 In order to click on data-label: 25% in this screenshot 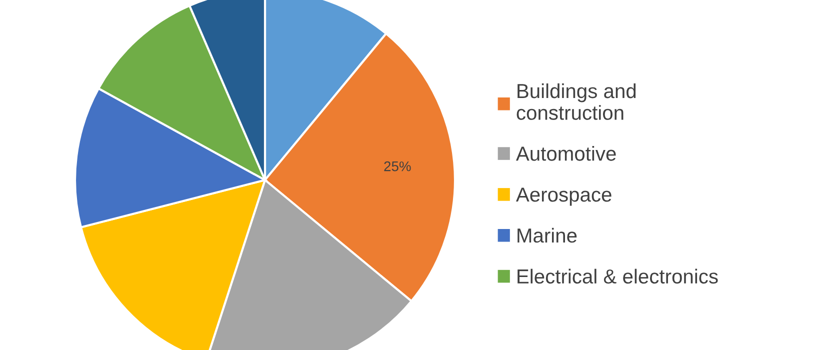, I will do `click(397, 166)`.